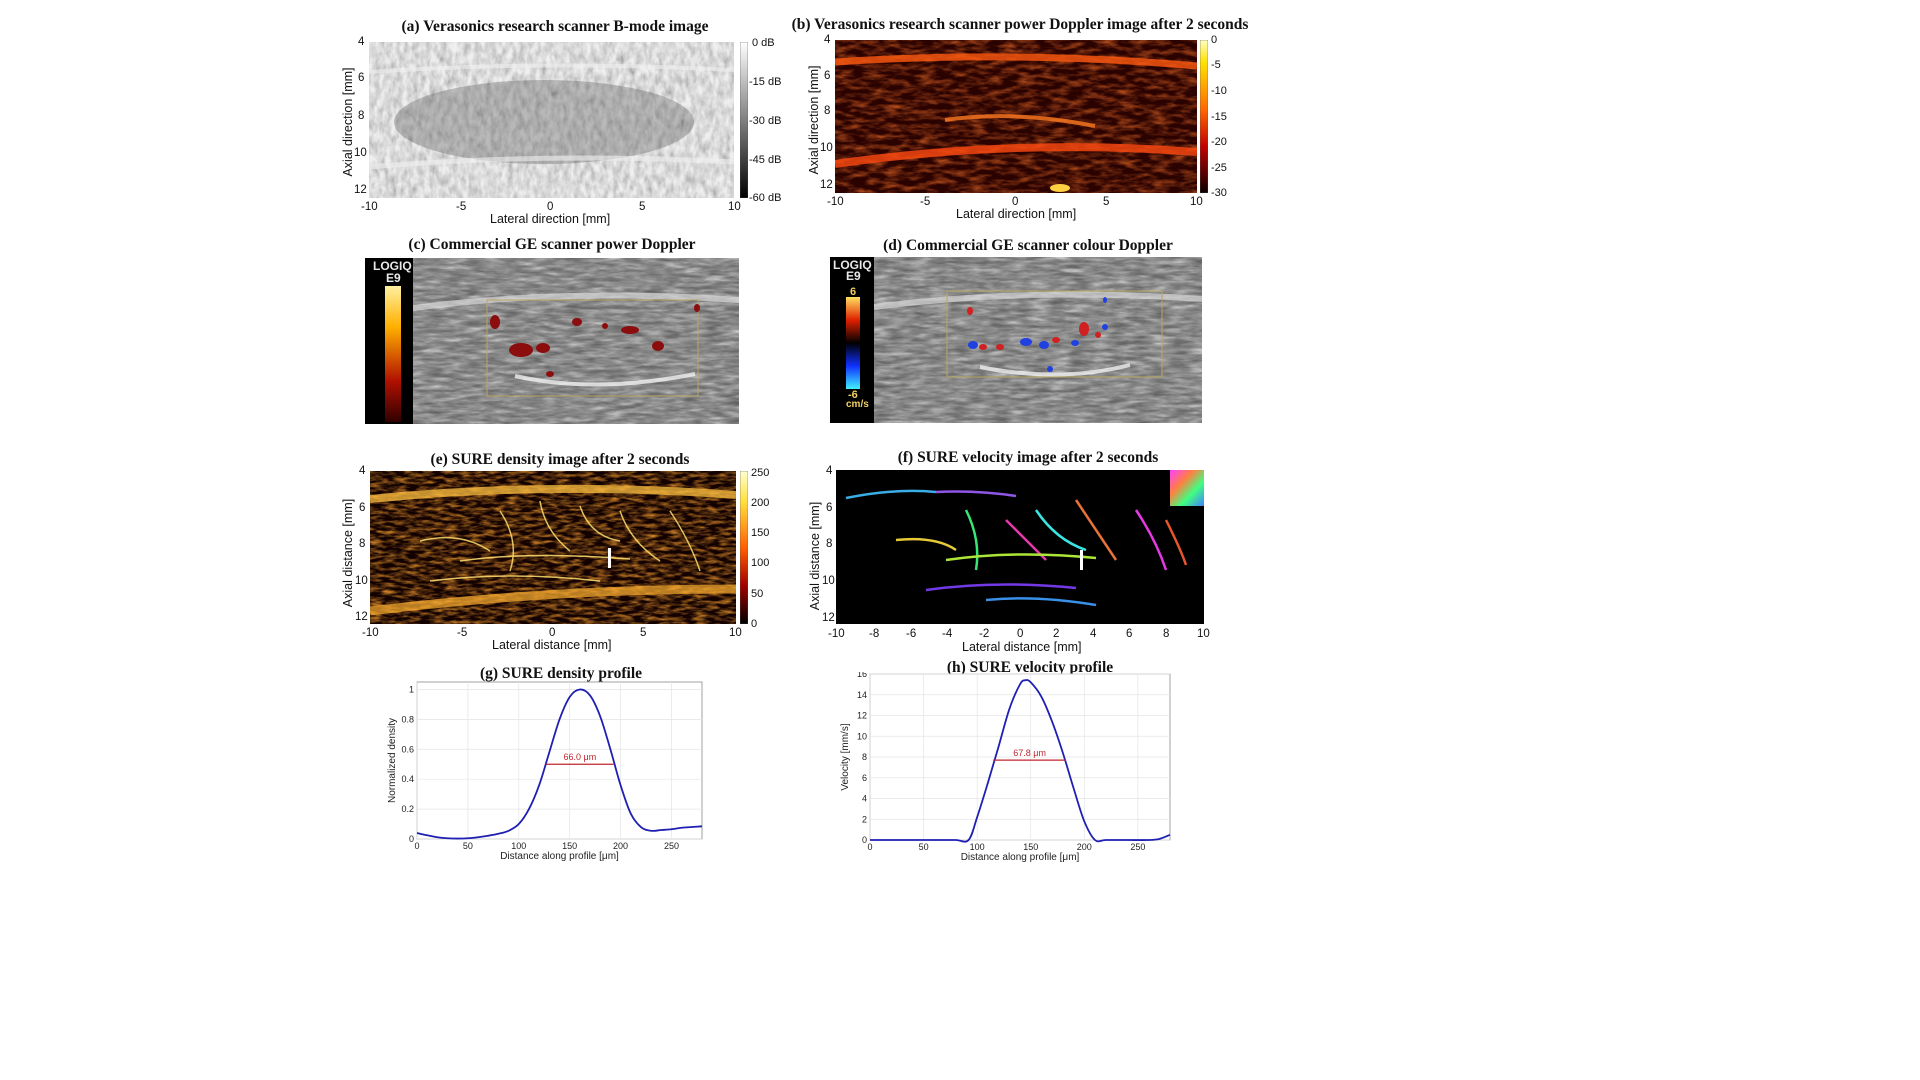 This screenshot has height=1080, width=1920. Describe the element at coordinates (553, 547) in the screenshot. I see `panel-e-sure-density-image` at that location.